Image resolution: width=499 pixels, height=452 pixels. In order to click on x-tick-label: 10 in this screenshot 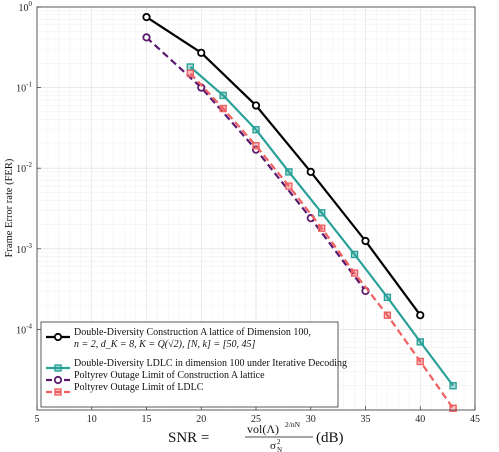, I will do `click(92, 419)`.